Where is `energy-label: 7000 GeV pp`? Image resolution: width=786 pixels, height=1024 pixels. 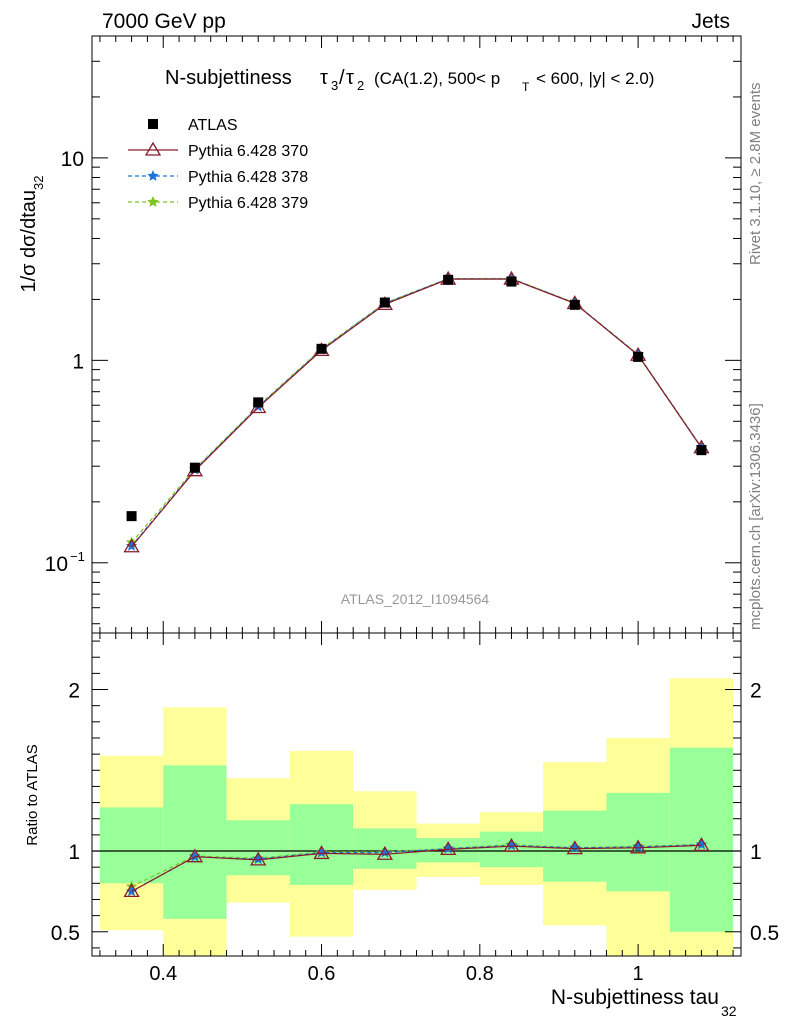
energy-label: 7000 GeV pp is located at coordinates (164, 21).